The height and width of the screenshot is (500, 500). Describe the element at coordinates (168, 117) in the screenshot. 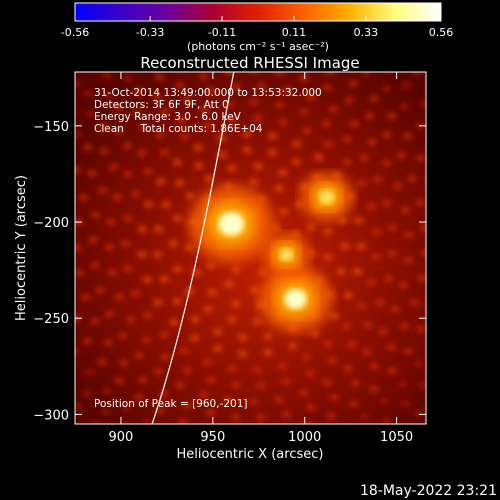

I see `annotation-energy-range: Energy Range: 3.0 - 6.0 keV` at that location.